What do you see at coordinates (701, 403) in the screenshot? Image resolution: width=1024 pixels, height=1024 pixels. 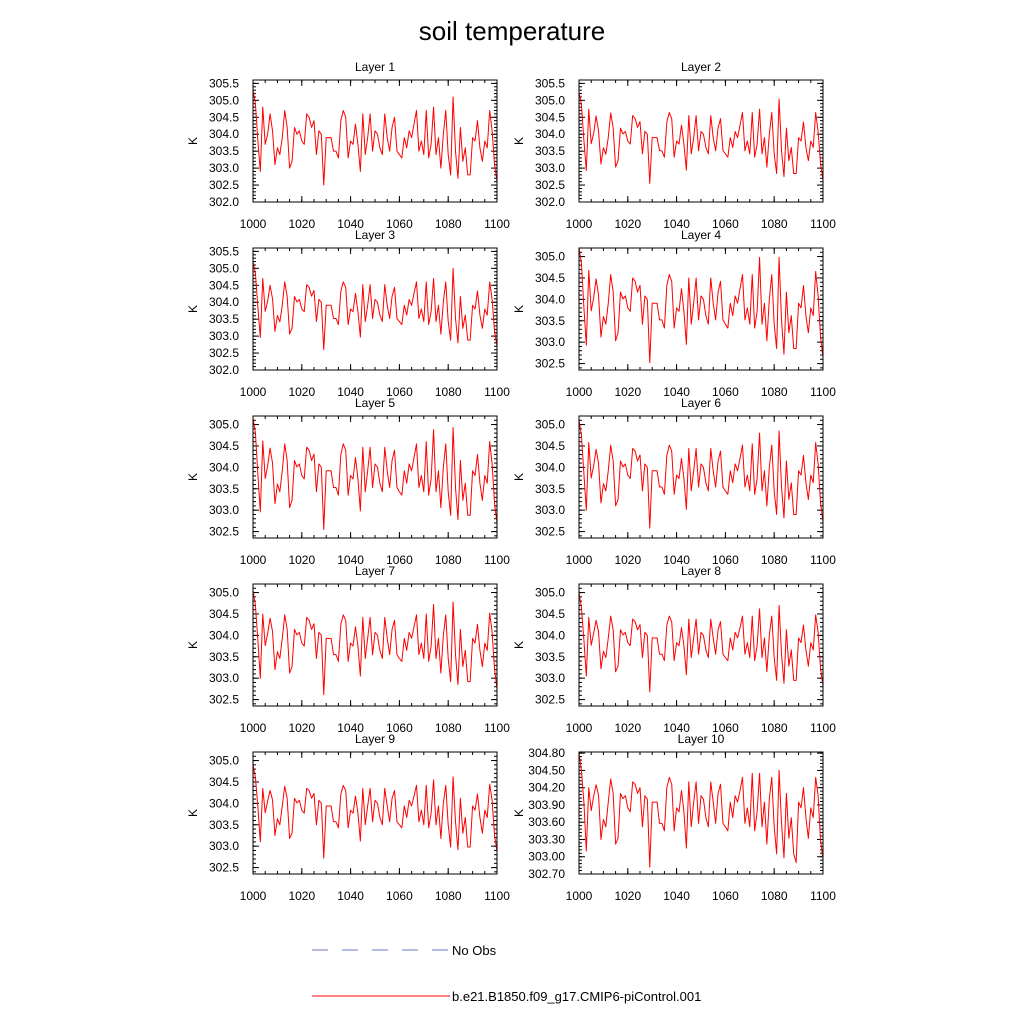 I see `panel-title: Layer 6` at bounding box center [701, 403].